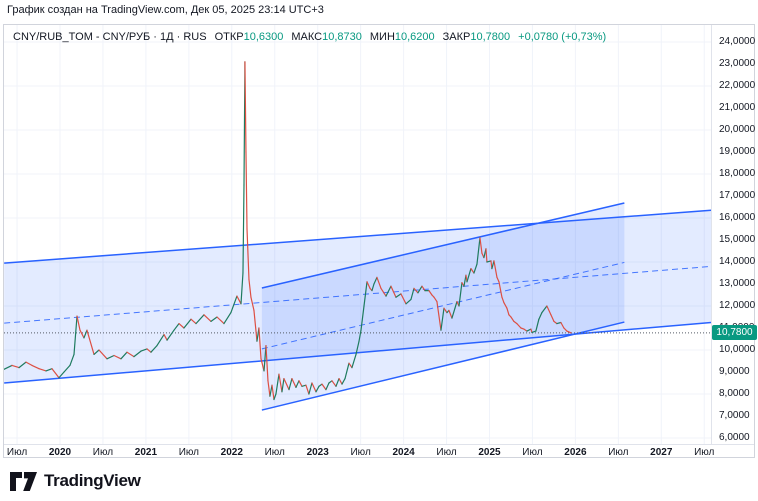 This screenshot has width=758, height=501. Describe the element at coordinates (737, 217) in the screenshot. I see `y-axis-label: 16,0000` at that location.